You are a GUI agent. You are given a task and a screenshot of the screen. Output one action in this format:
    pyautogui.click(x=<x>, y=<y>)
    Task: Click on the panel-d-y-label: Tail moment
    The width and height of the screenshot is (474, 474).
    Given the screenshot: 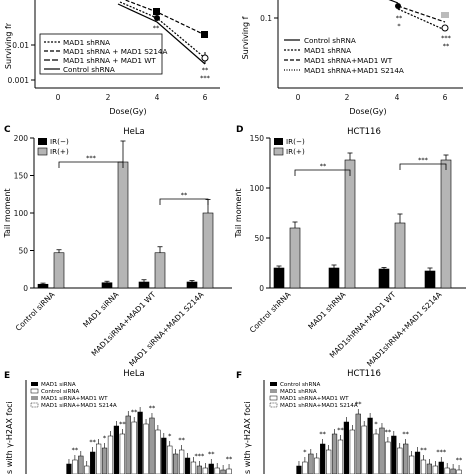 What is the action you would take?
    pyautogui.click(x=238, y=213)
    